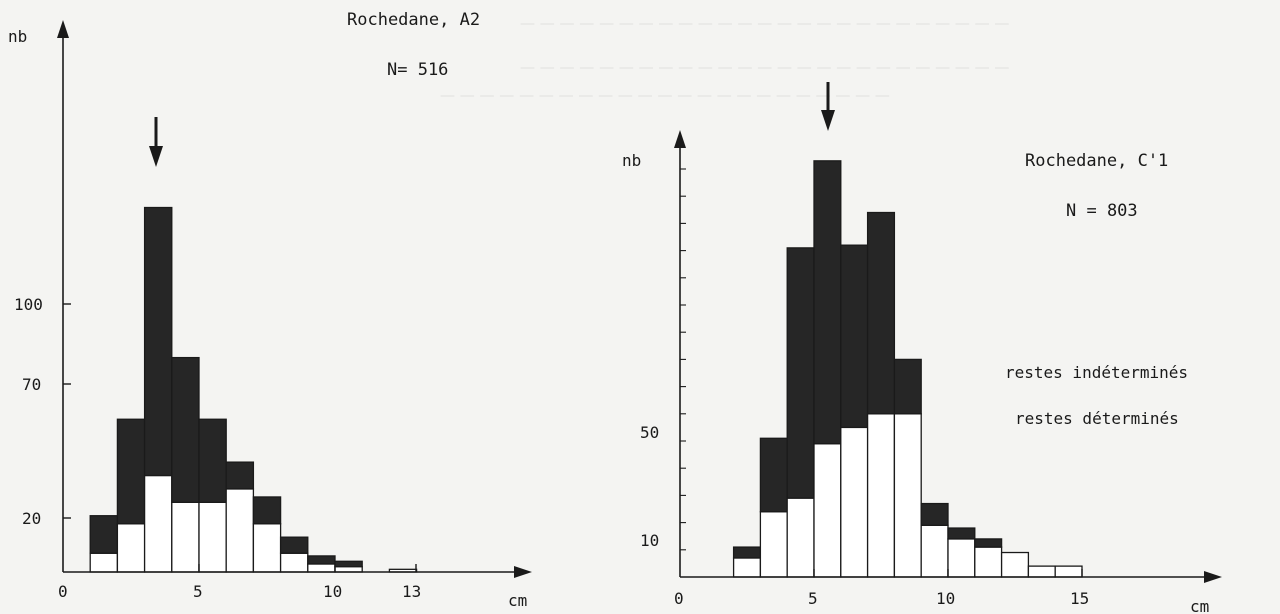 This screenshot has height=614, width=1280. Describe the element at coordinates (649, 540) in the screenshot. I see `right-ytick-label-10: 10` at that location.